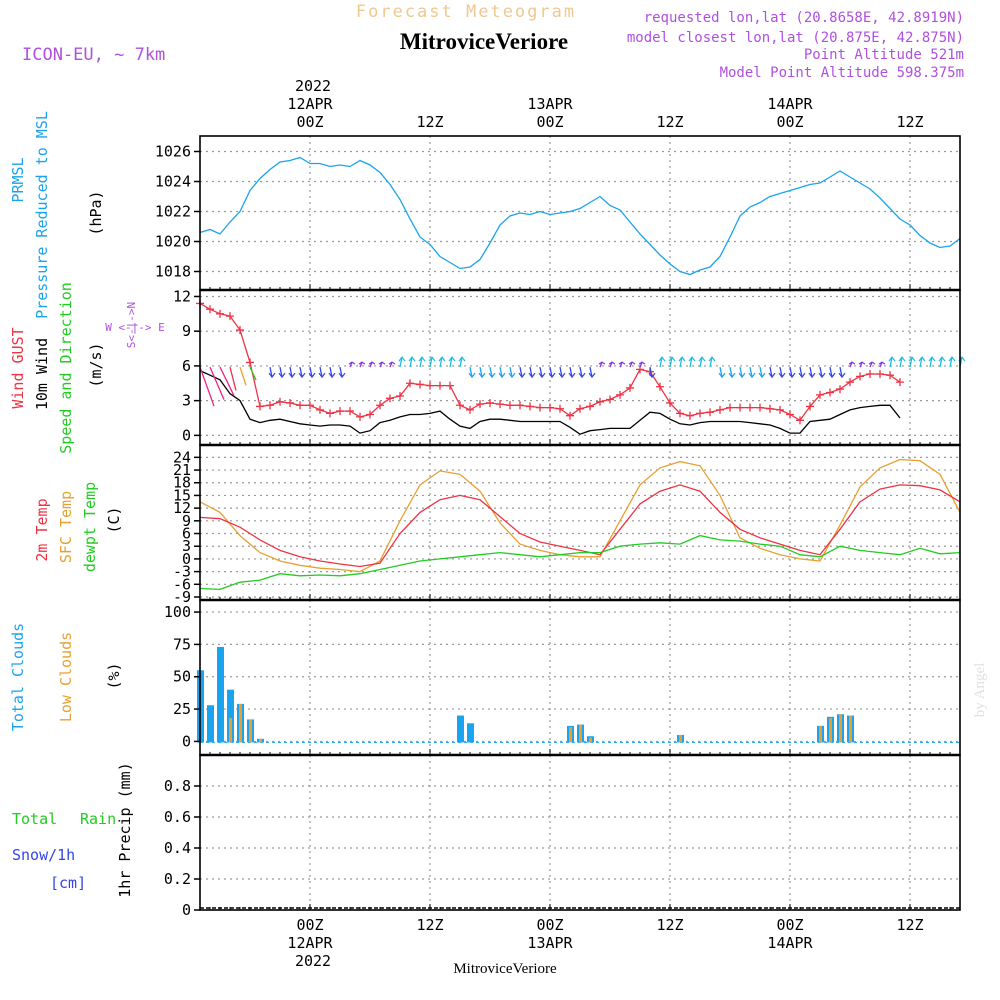 The image size is (1000, 1000). Describe the element at coordinates (186, 366) in the screenshot. I see `y-tick-label: 6` at that location.